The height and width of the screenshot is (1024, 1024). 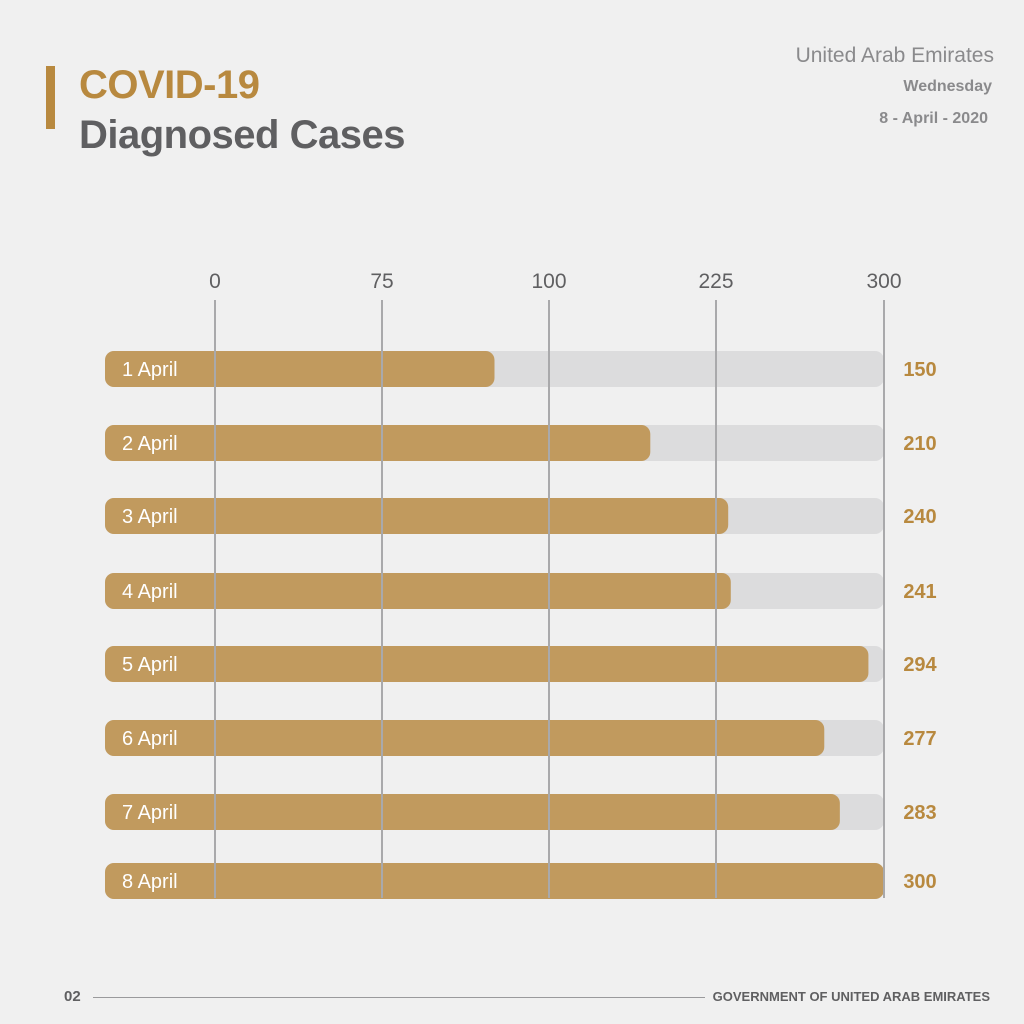 I want to click on value-label: 241, so click(x=919, y=592).